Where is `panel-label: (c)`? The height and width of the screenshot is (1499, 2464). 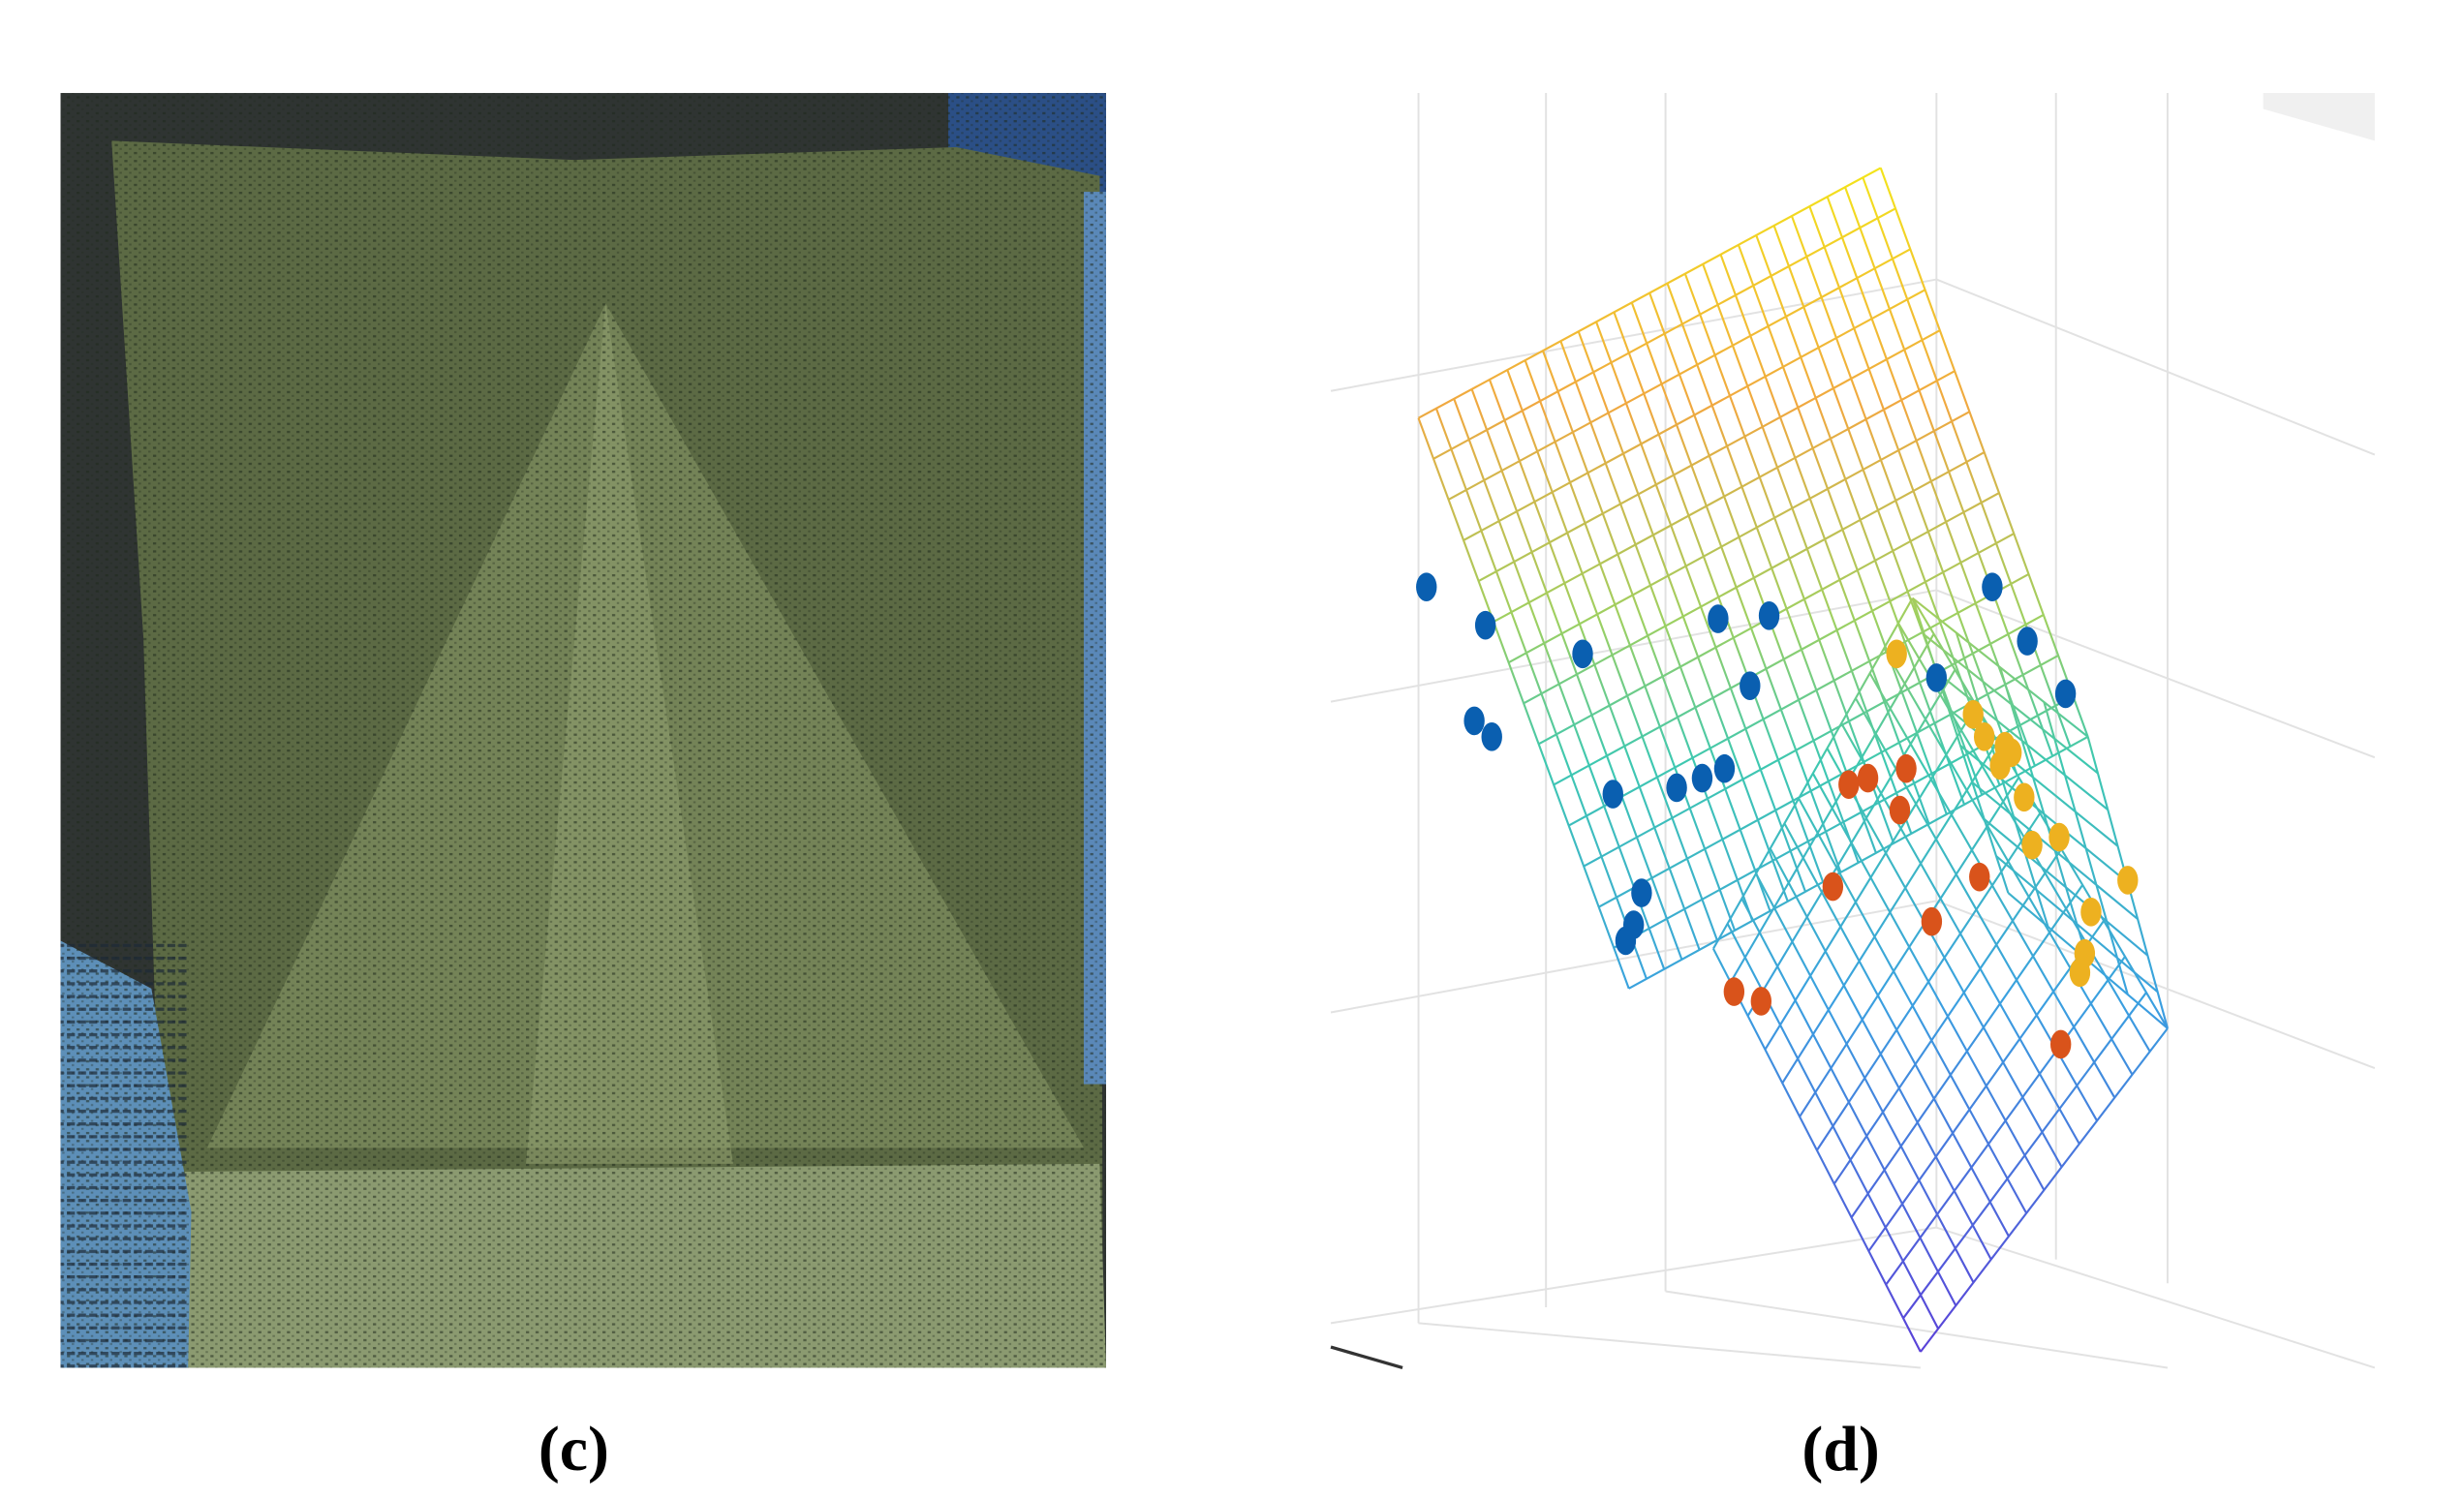
panel-label: (c) is located at coordinates (574, 1449).